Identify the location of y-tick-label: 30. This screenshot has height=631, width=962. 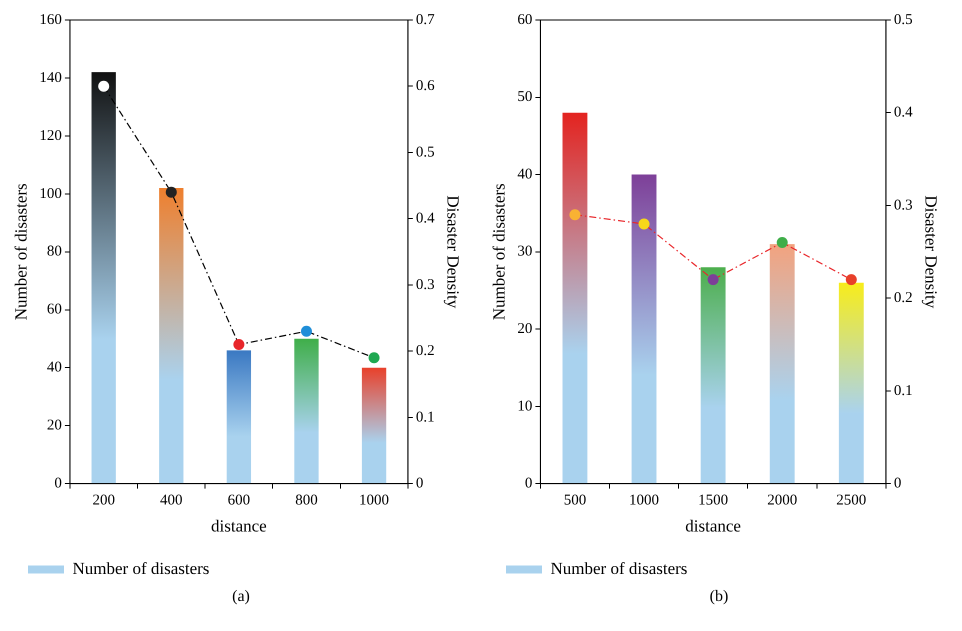
(524, 252).